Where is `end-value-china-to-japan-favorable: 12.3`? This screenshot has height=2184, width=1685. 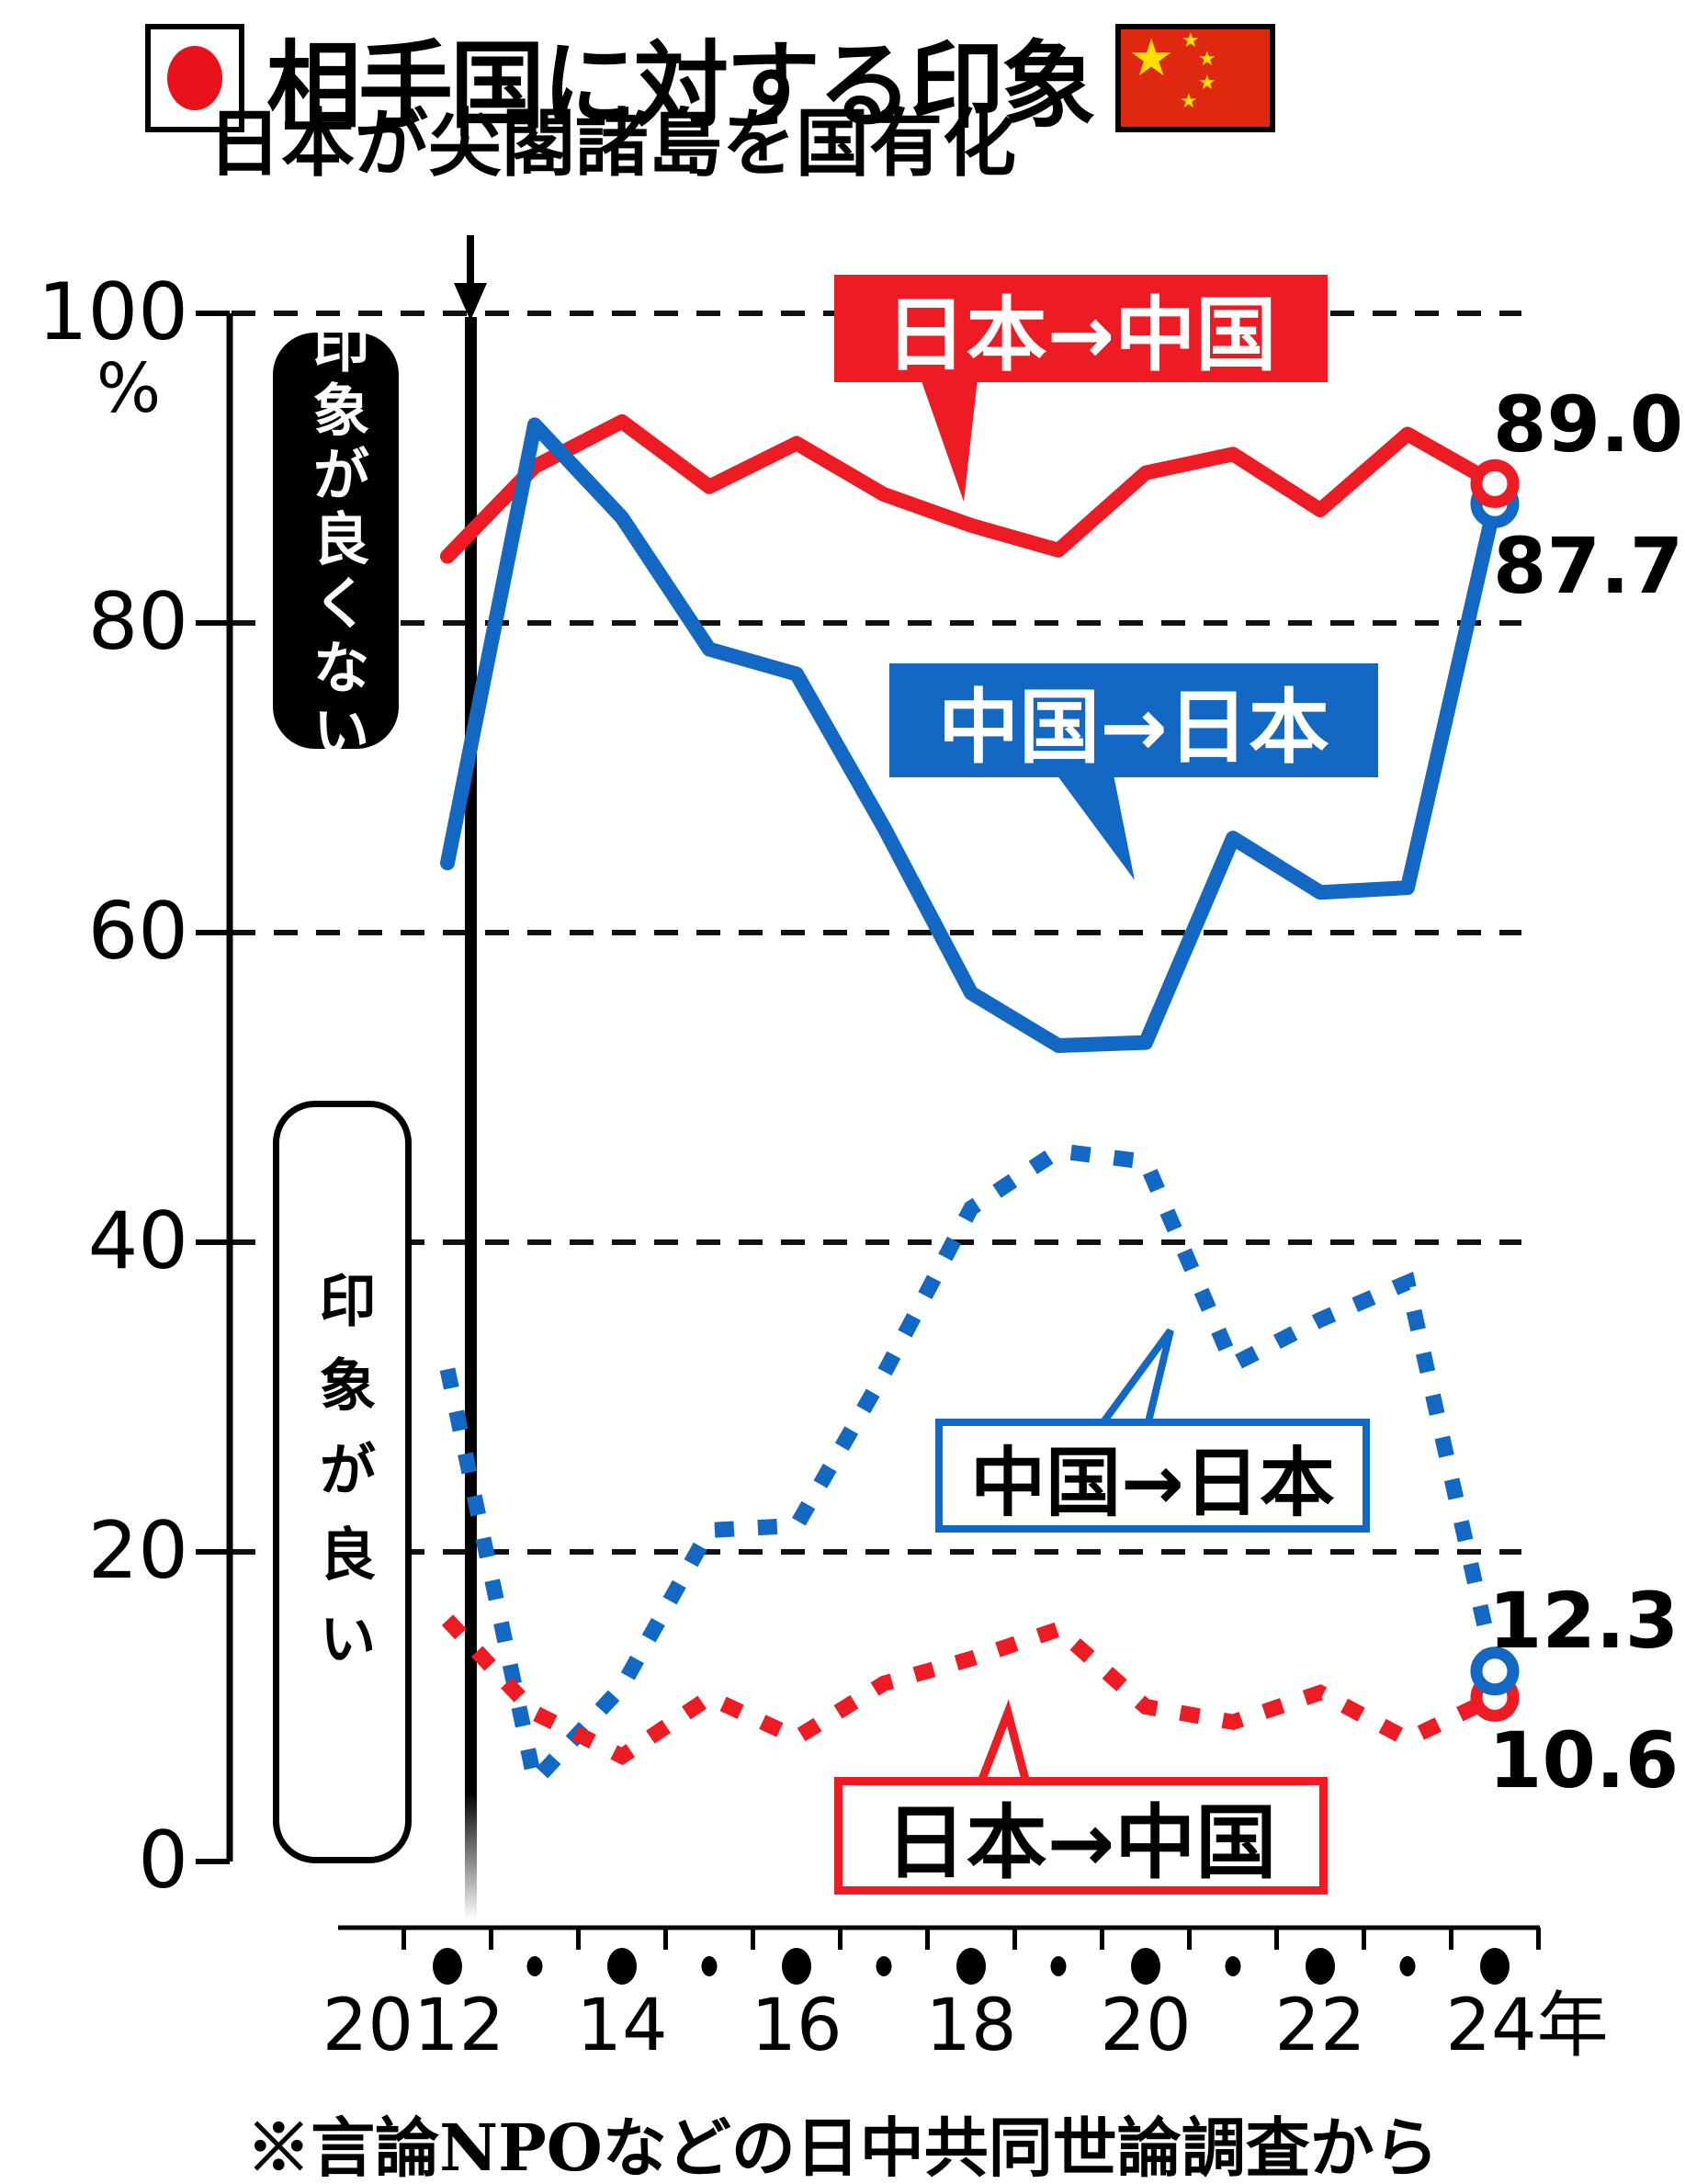 end-value-china-to-japan-favorable: 12.3 is located at coordinates (1583, 1621).